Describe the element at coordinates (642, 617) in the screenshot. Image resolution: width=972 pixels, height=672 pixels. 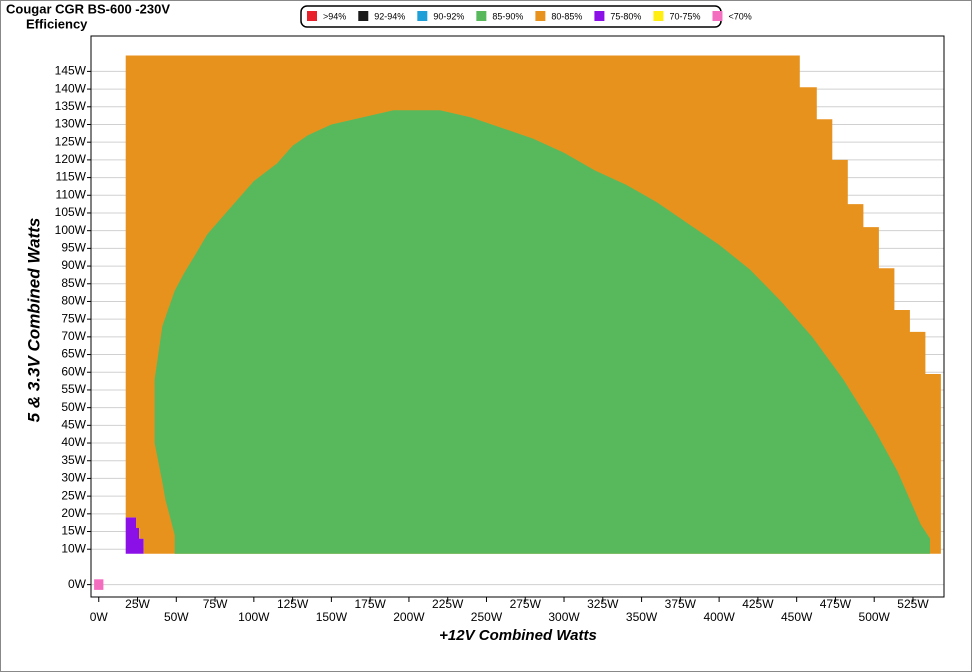
I see `x-tick-label: 350W` at that location.